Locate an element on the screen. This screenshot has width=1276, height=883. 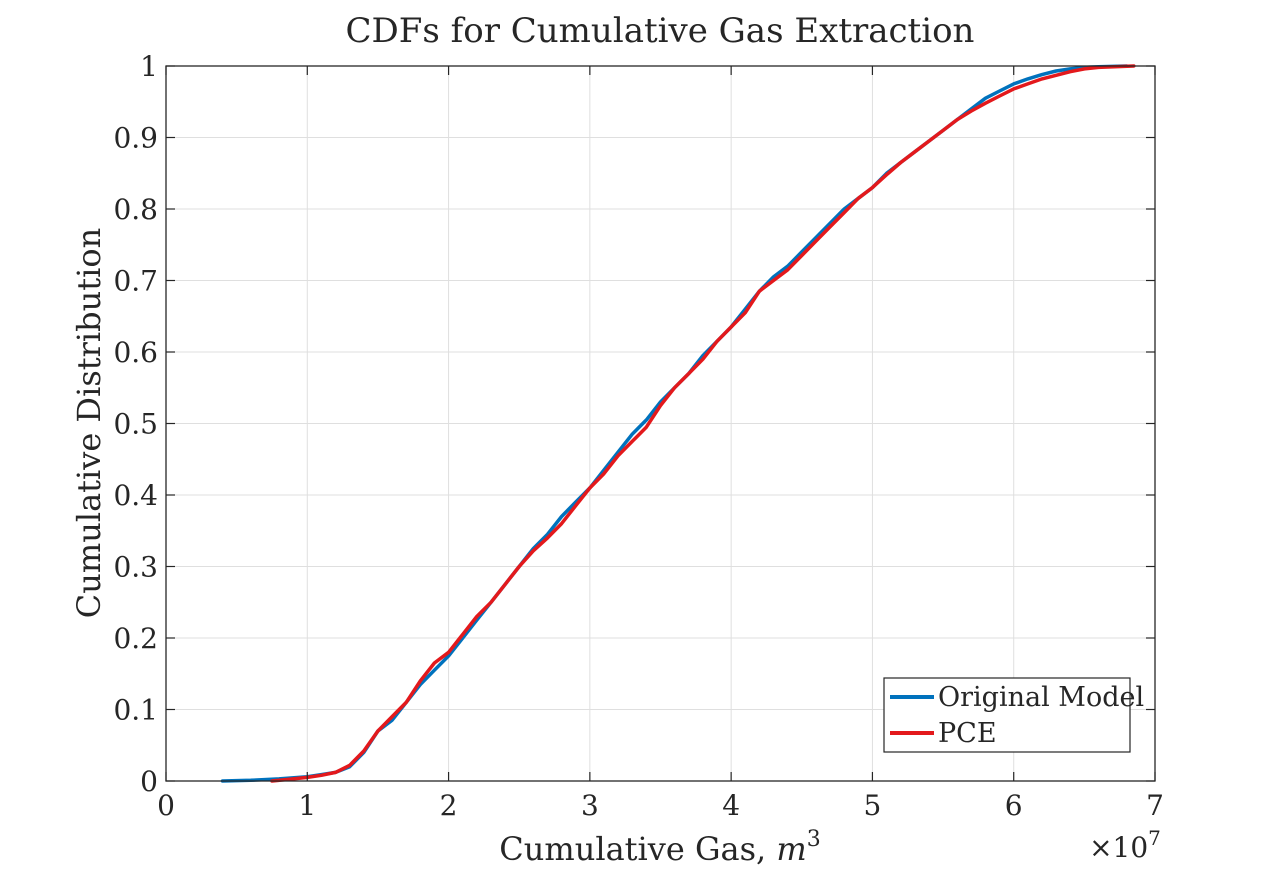
y-tick-label: 1 is located at coordinates (149, 66).